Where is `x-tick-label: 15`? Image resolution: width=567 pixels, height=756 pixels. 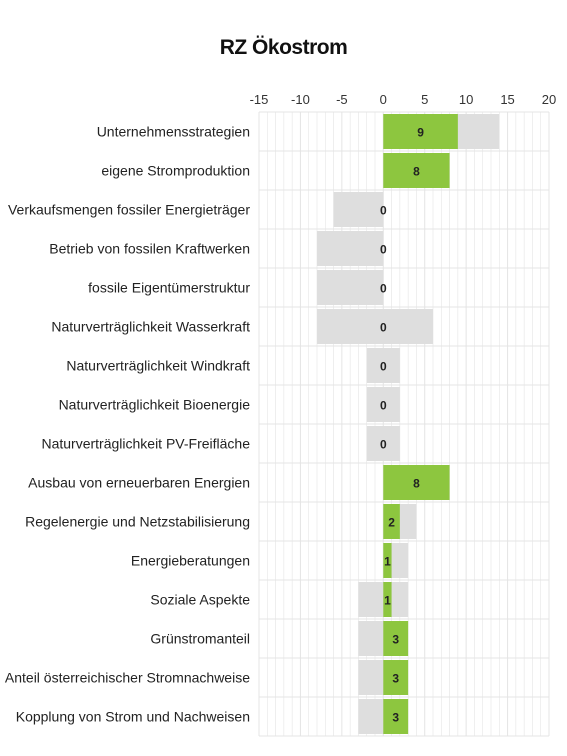 x-tick-label: 15 is located at coordinates (507, 99).